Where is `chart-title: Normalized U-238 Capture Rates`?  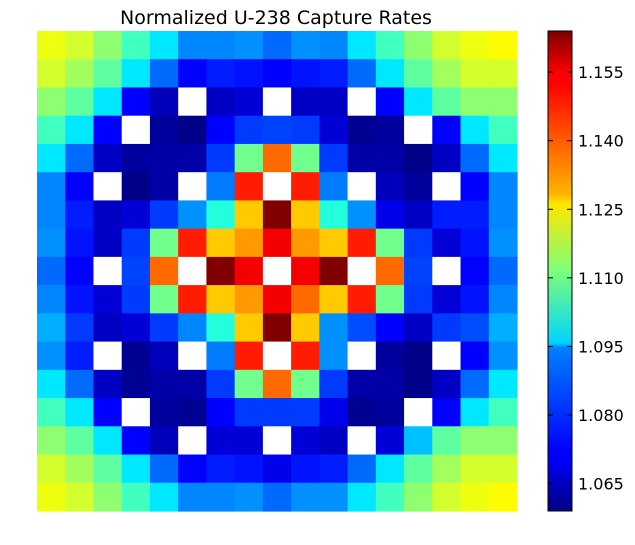
chart-title: Normalized U-238 Capture Rates is located at coordinates (276, 18).